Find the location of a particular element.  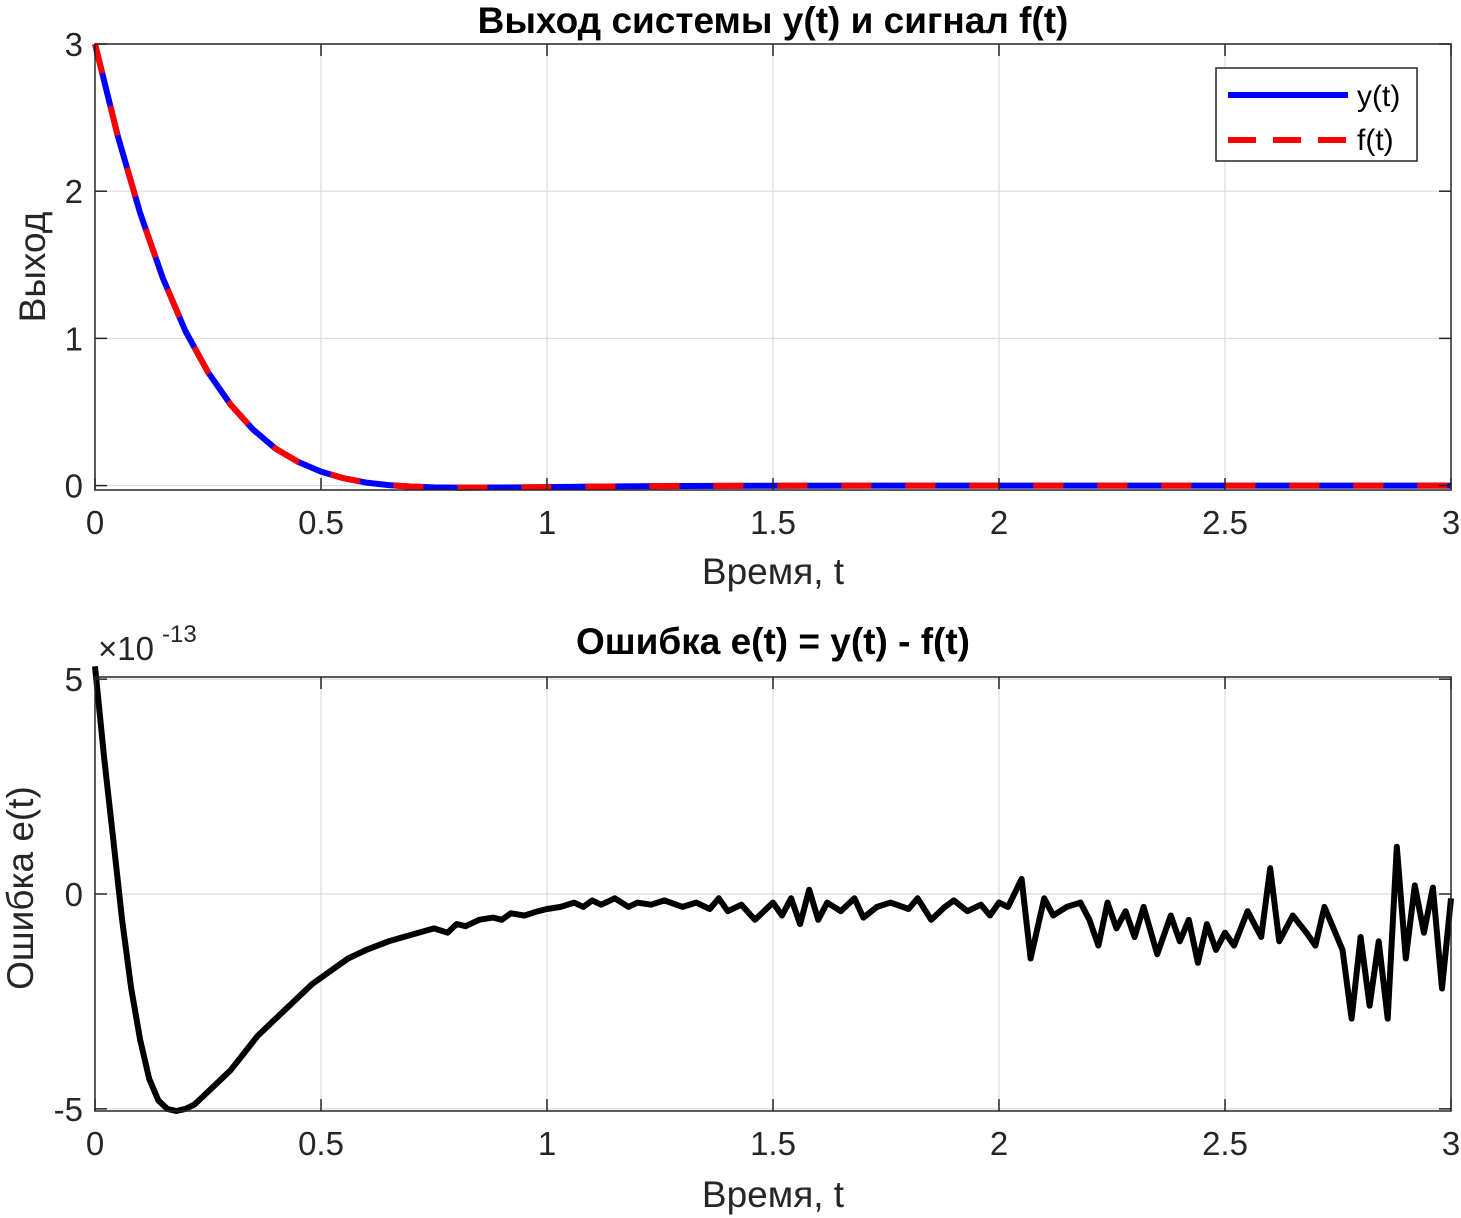

error-x-tick-label: 0.5 is located at coordinates (321, 1143).